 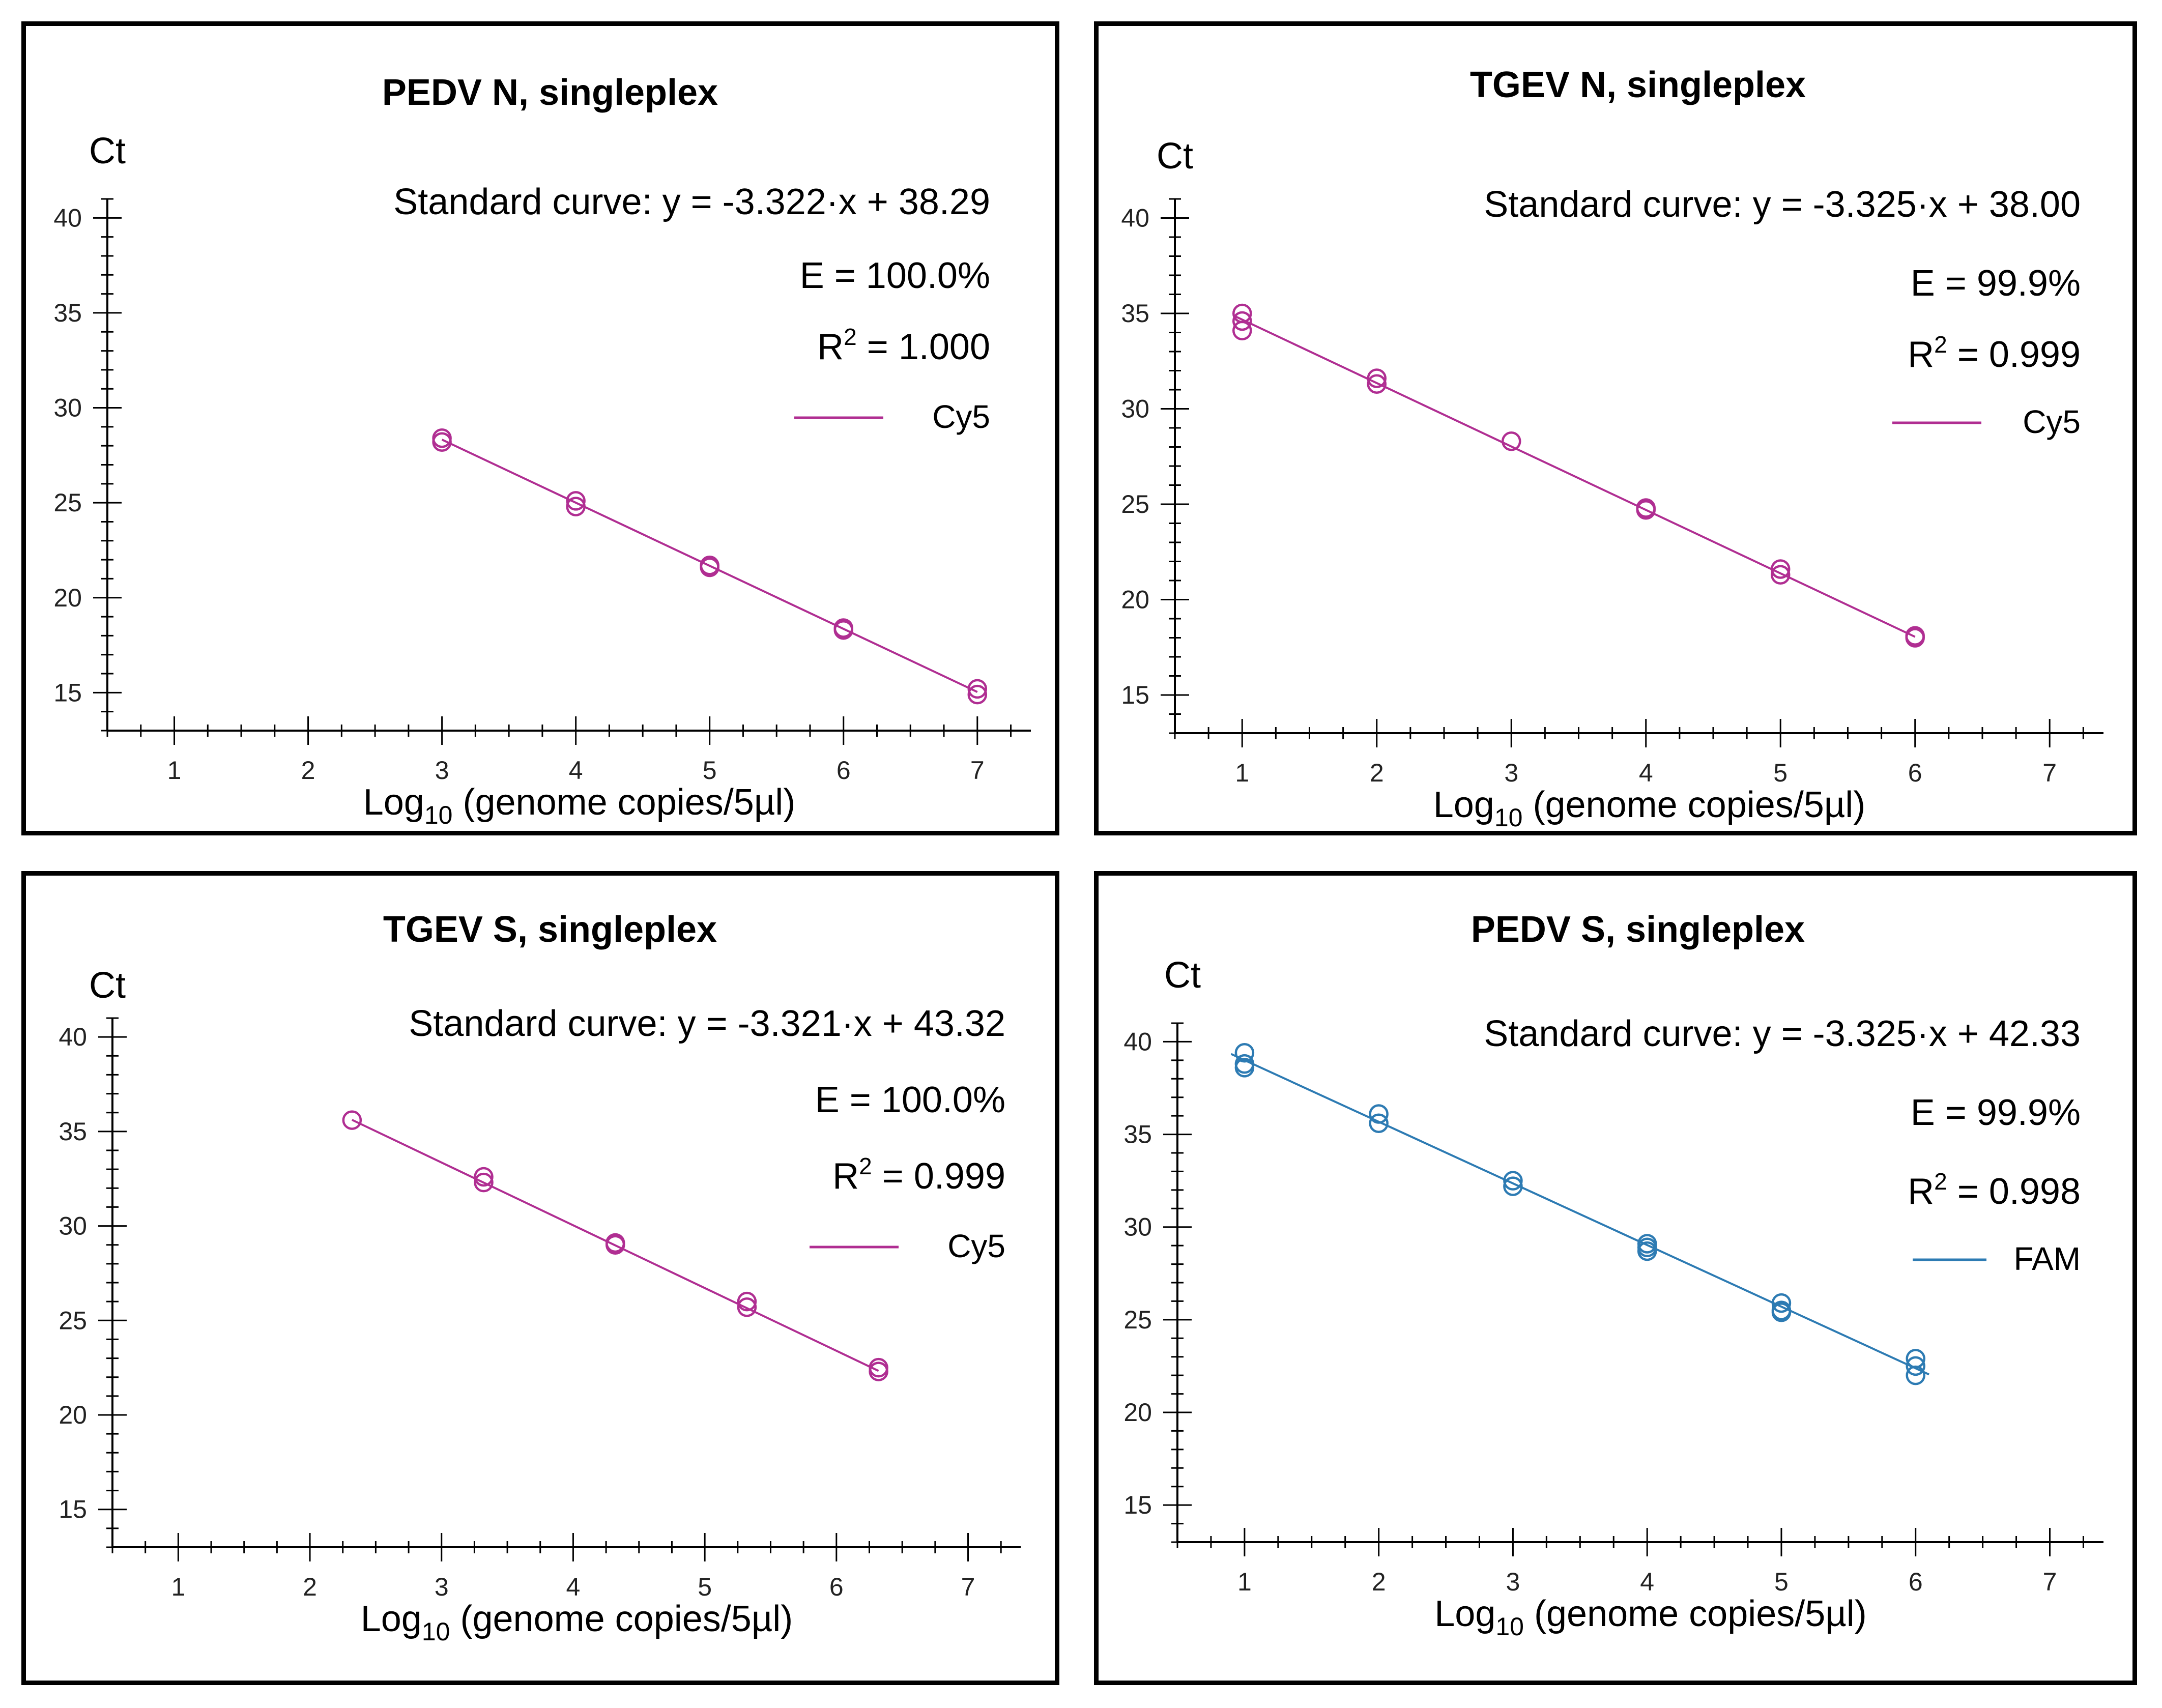 What do you see at coordinates (1638, 929) in the screenshot?
I see `chart-title: PEDV S, singleplex` at bounding box center [1638, 929].